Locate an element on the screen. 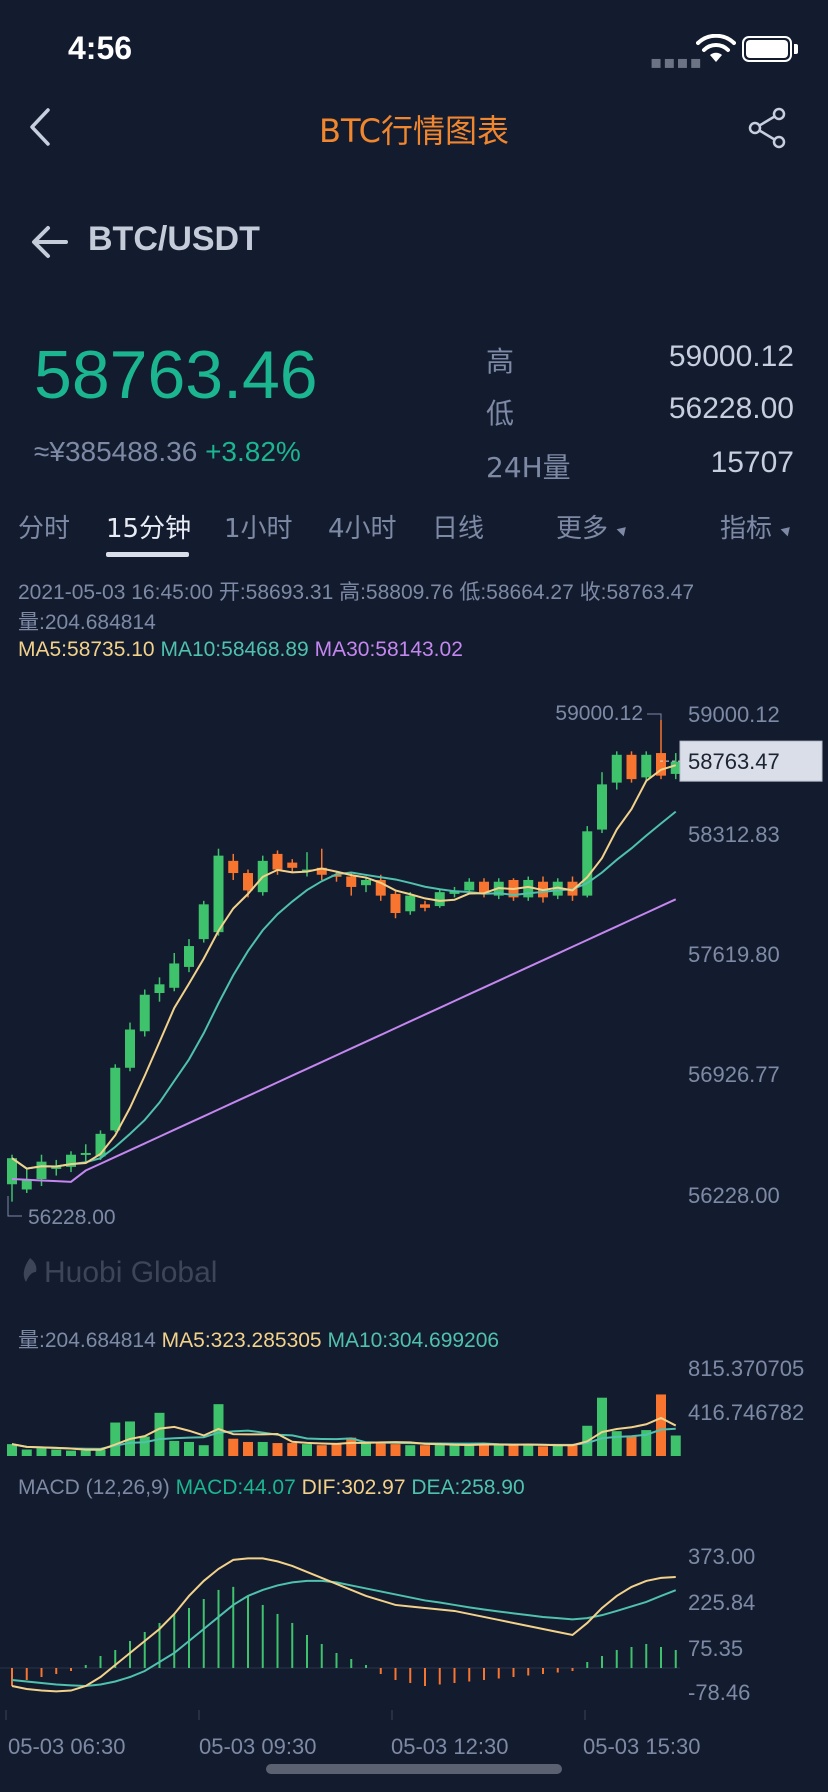 This screenshot has width=828, height=1792. volume-ma10: MA10:304.699206 is located at coordinates (413, 1340).